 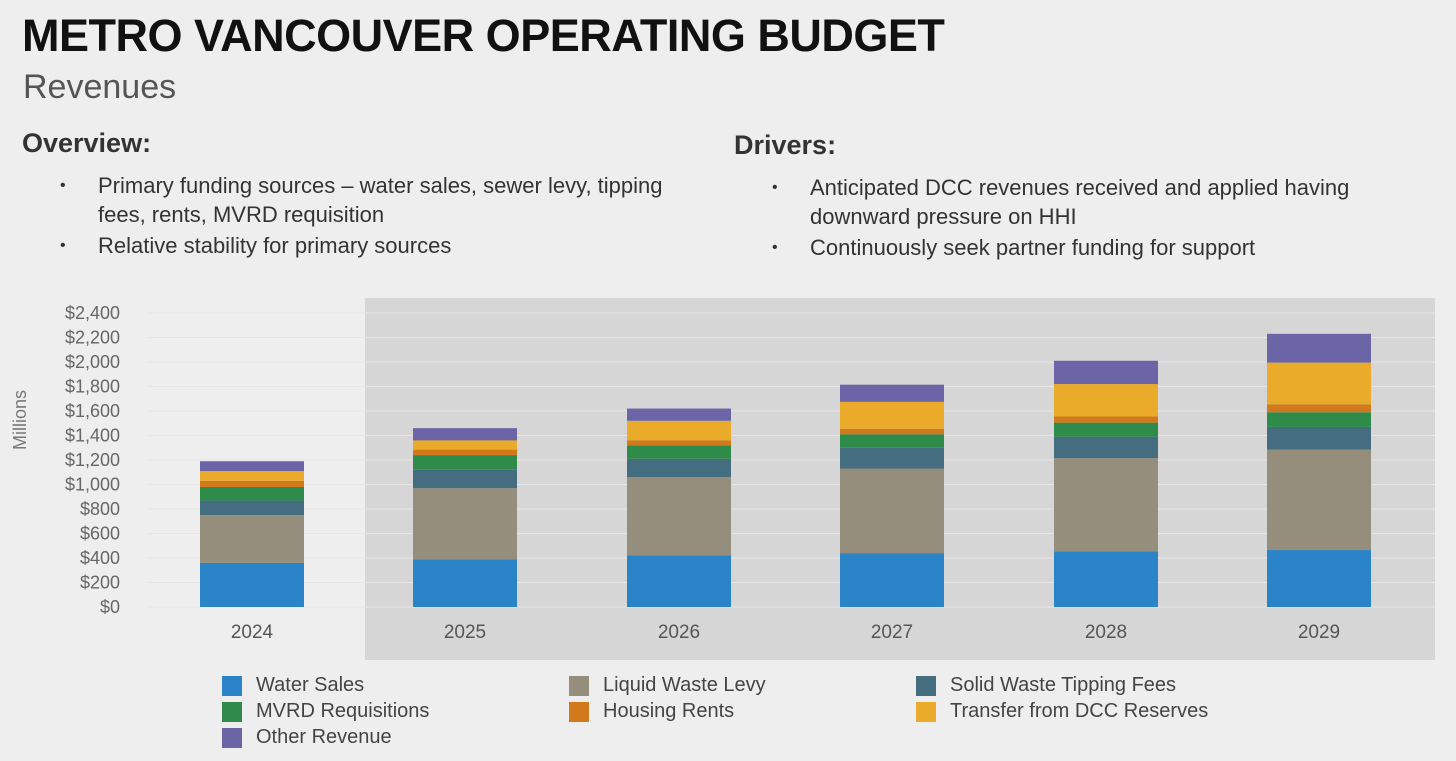 I want to click on x-tick-label: 2025, so click(x=465, y=632).